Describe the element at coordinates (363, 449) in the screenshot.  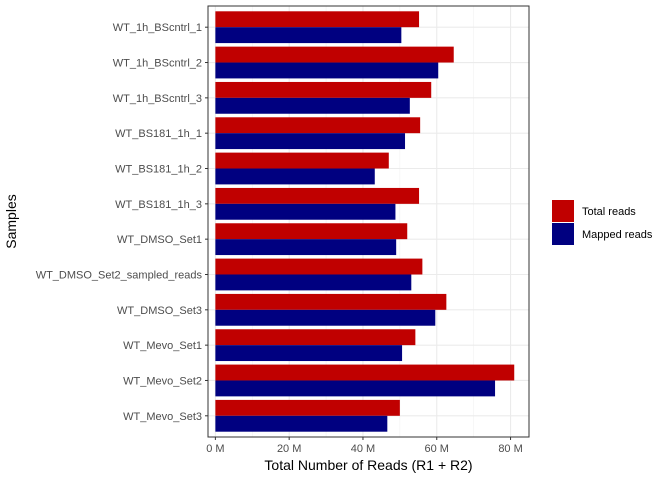
I see `x-tick-label: 40 M` at that location.